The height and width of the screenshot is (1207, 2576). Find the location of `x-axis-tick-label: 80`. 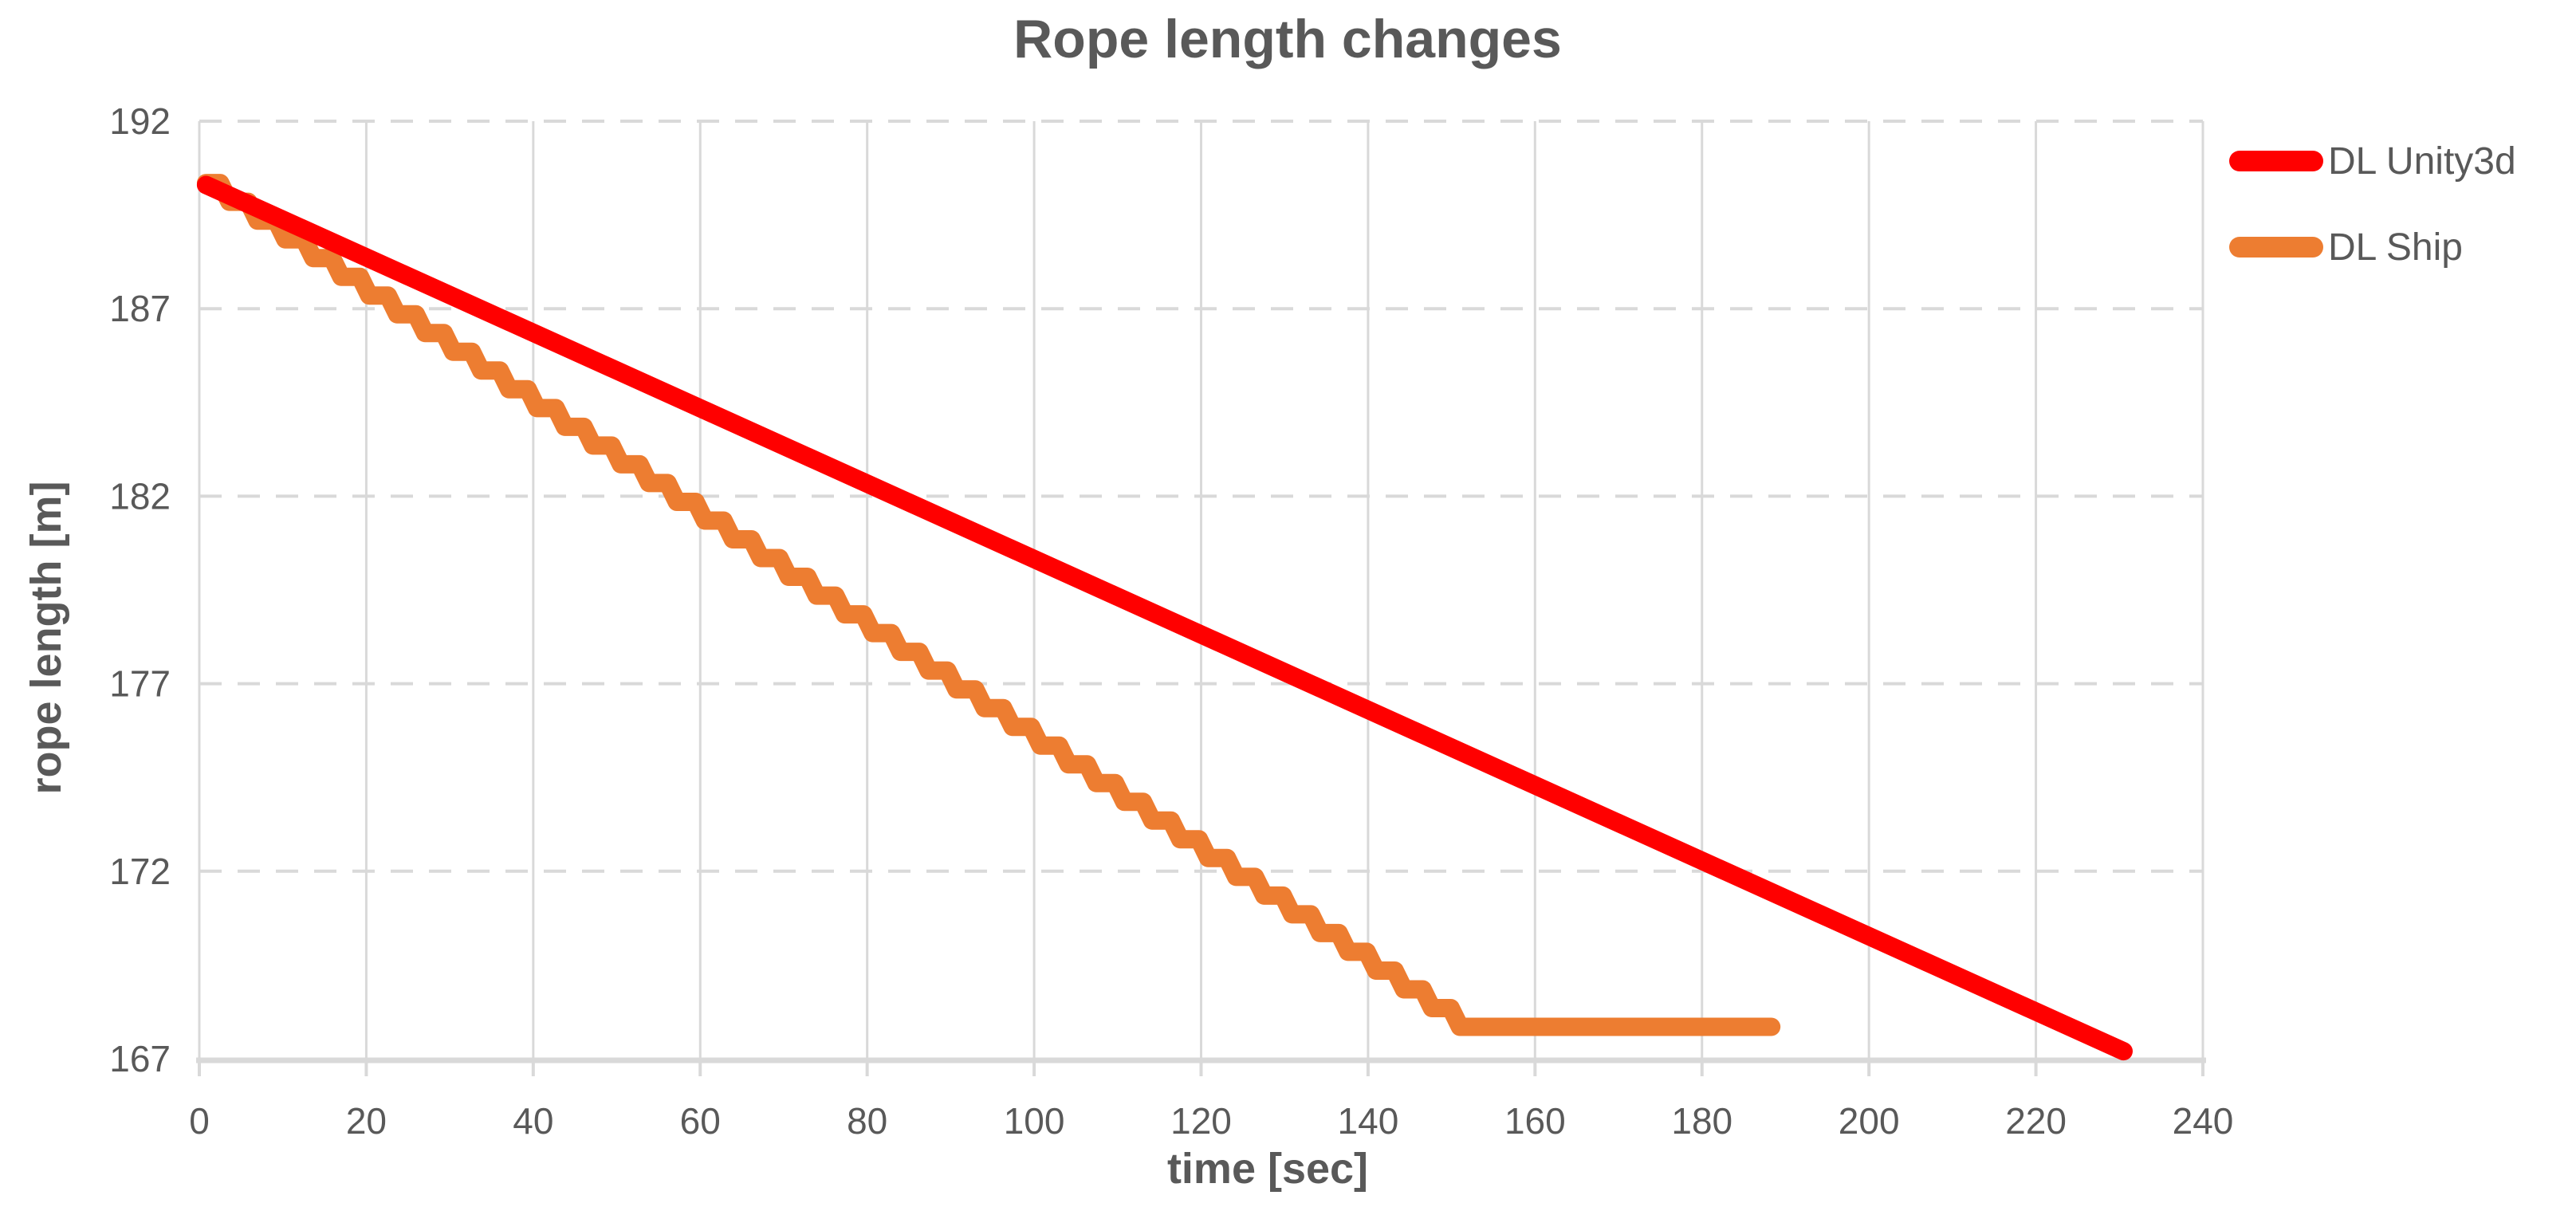

x-axis-tick-label: 80 is located at coordinates (867, 1121).